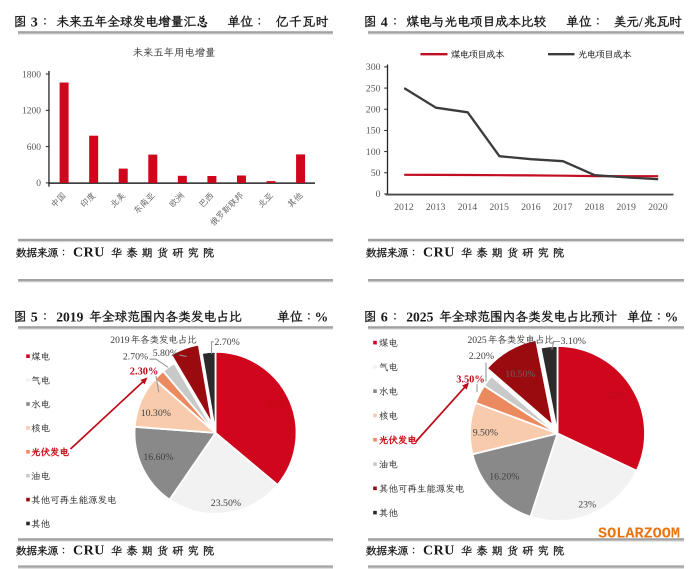 The height and width of the screenshot is (569, 699). What do you see at coordinates (520, 374) in the screenshot?
I see `svg-text: 10.50%` at bounding box center [520, 374].